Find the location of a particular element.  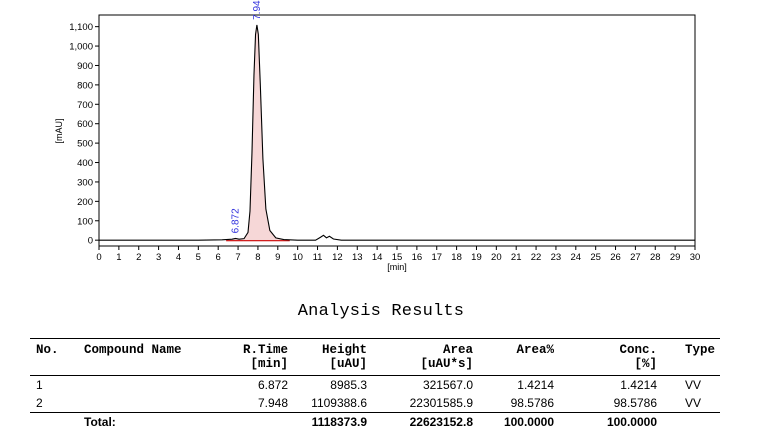

x-tick-label: 21 is located at coordinates (516, 257).